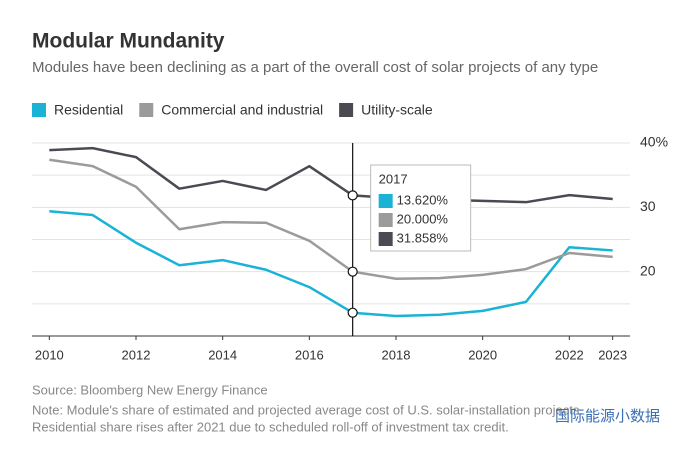 This screenshot has width=695, height=449. I want to click on watermark: 国际能源小数据, so click(607, 416).